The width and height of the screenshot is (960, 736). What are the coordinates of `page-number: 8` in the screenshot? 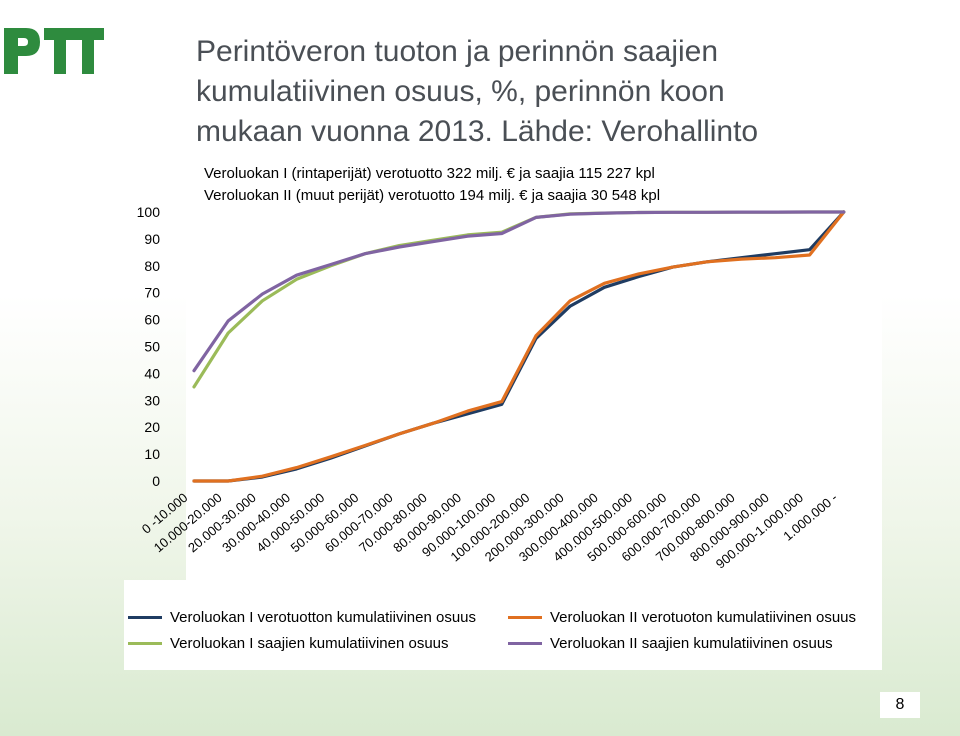 It's located at (900, 705).